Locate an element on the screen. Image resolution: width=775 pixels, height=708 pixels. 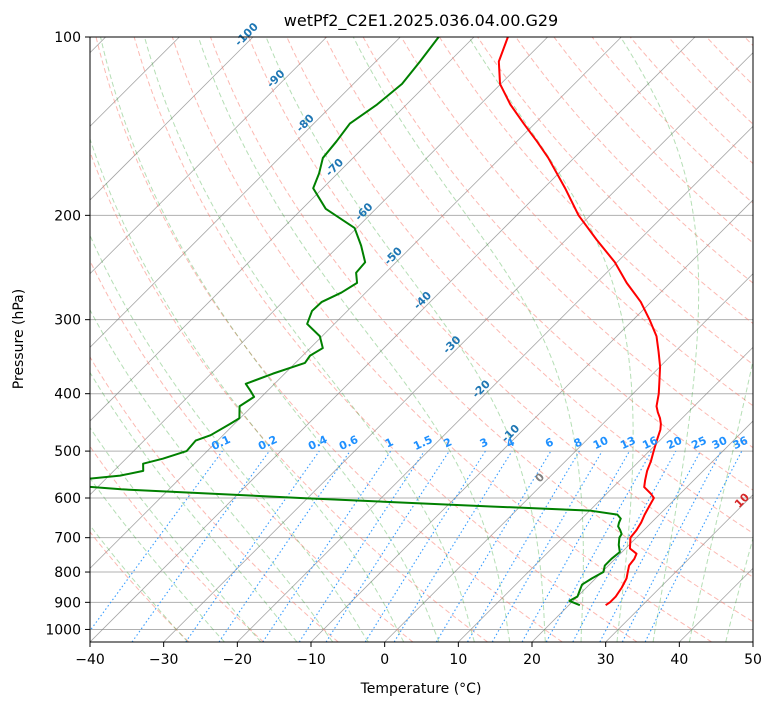
mixing-ratio-label: 0.4 is located at coordinates (317, 443).